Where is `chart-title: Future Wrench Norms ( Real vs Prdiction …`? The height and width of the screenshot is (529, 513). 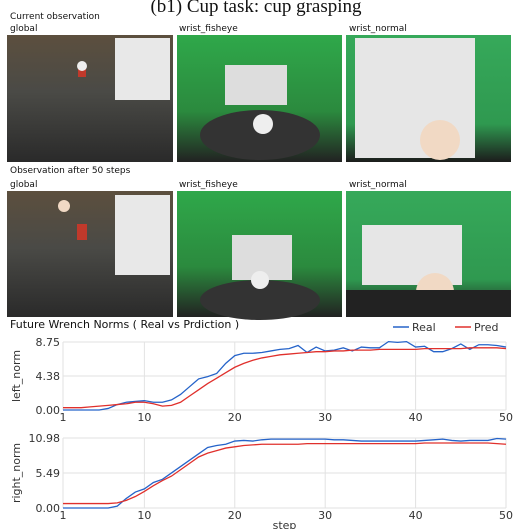
chart-title: Future Wrench Norms ( Real vs Prdiction … is located at coordinates (124, 324).